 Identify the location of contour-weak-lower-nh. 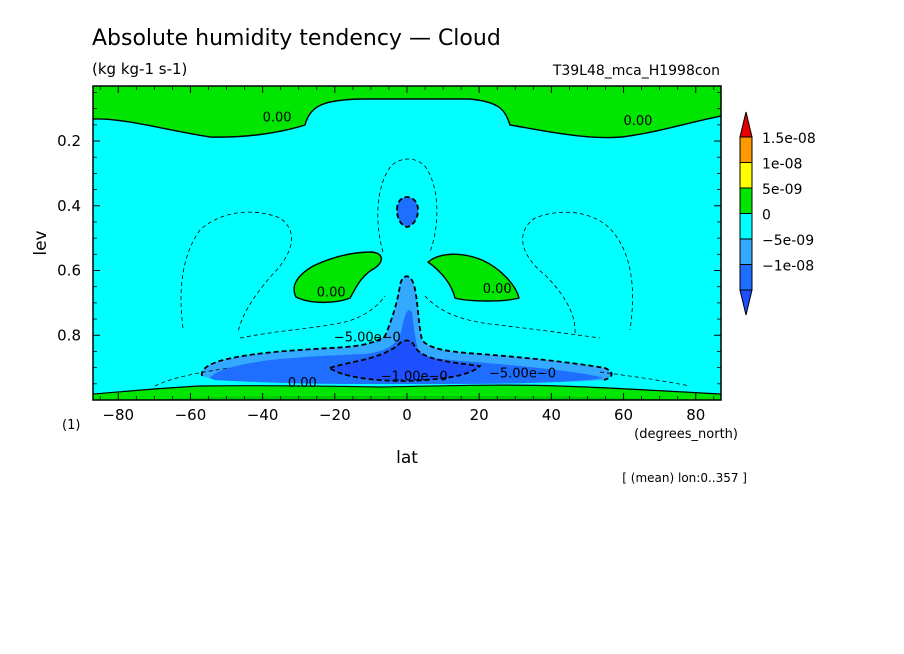
(645, 379).